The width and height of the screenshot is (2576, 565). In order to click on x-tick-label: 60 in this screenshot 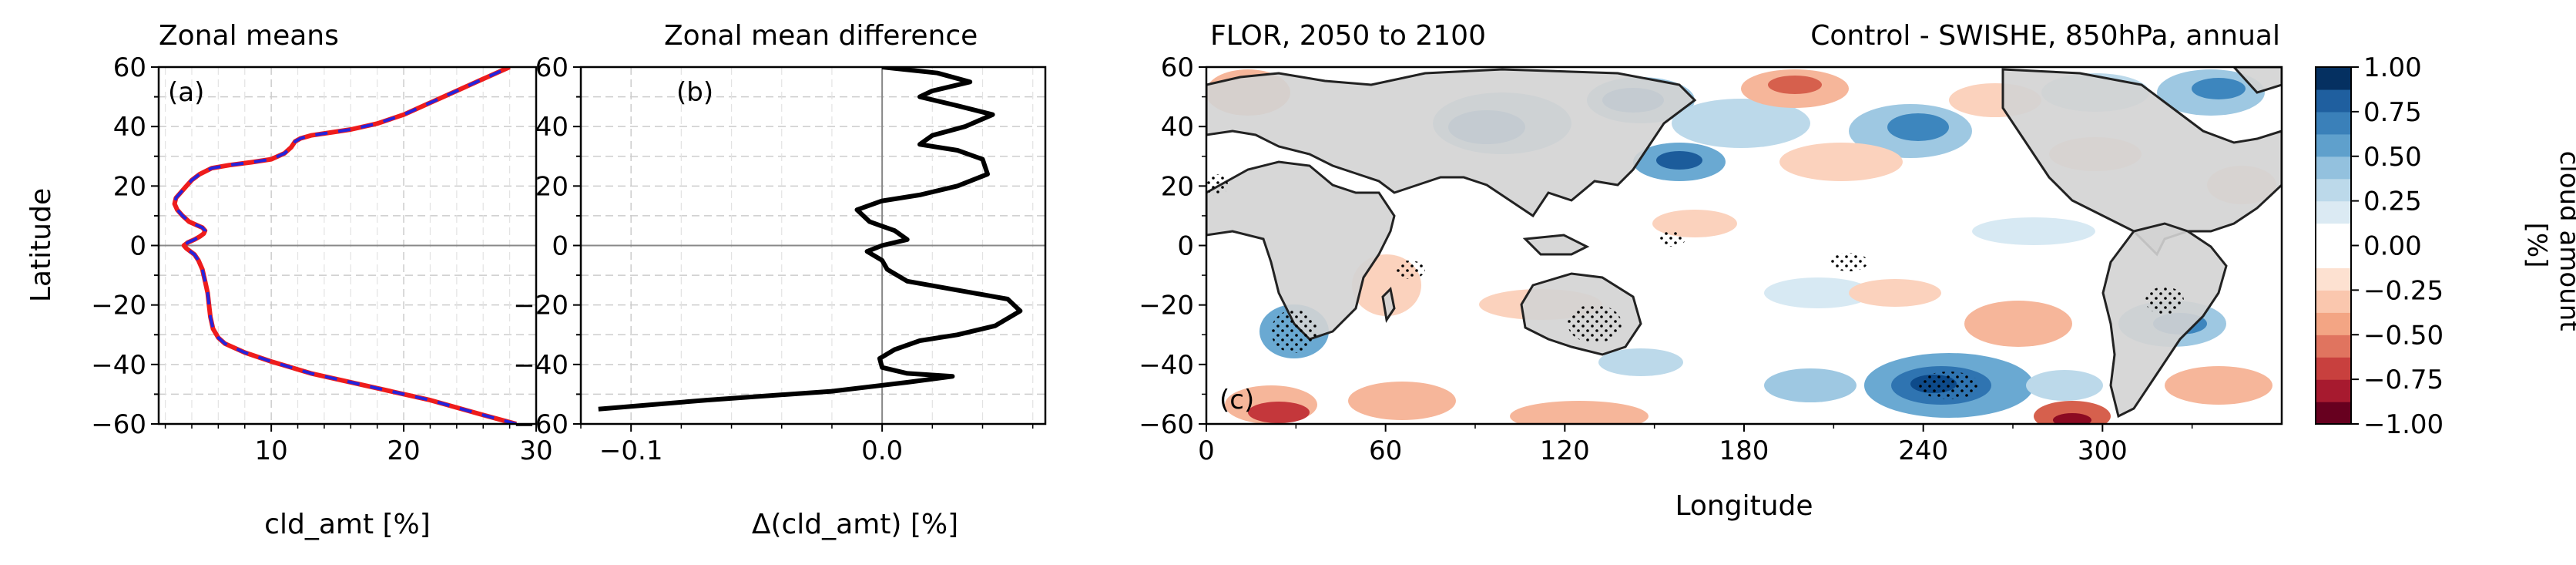, I will do `click(1385, 451)`.